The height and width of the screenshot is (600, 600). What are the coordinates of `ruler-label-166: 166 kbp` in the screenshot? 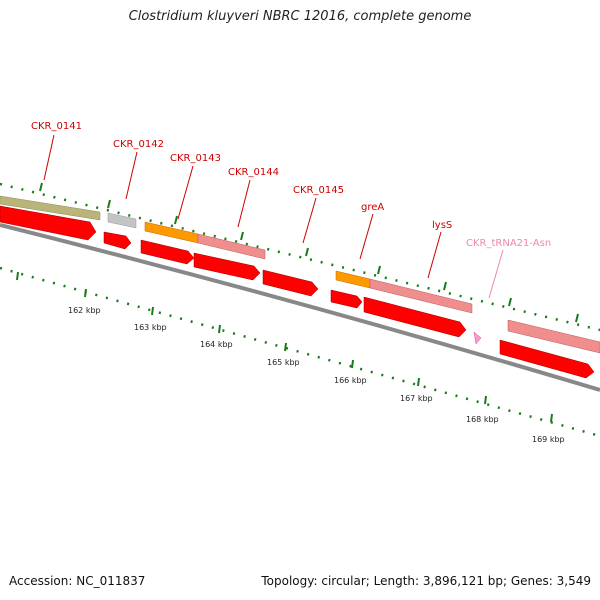 It's located at (350, 380).